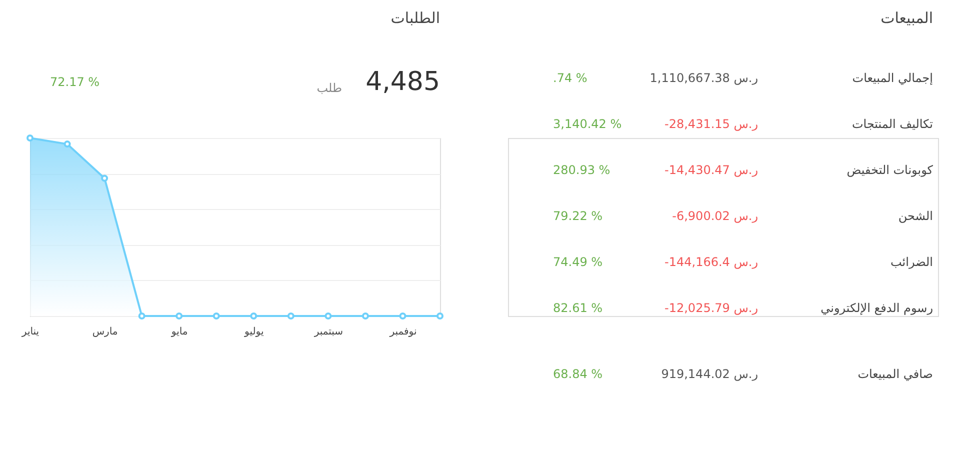 The height and width of the screenshot is (449, 964). What do you see at coordinates (709, 374) in the screenshot?
I see `text: 919,144.02 ر.س` at bounding box center [709, 374].